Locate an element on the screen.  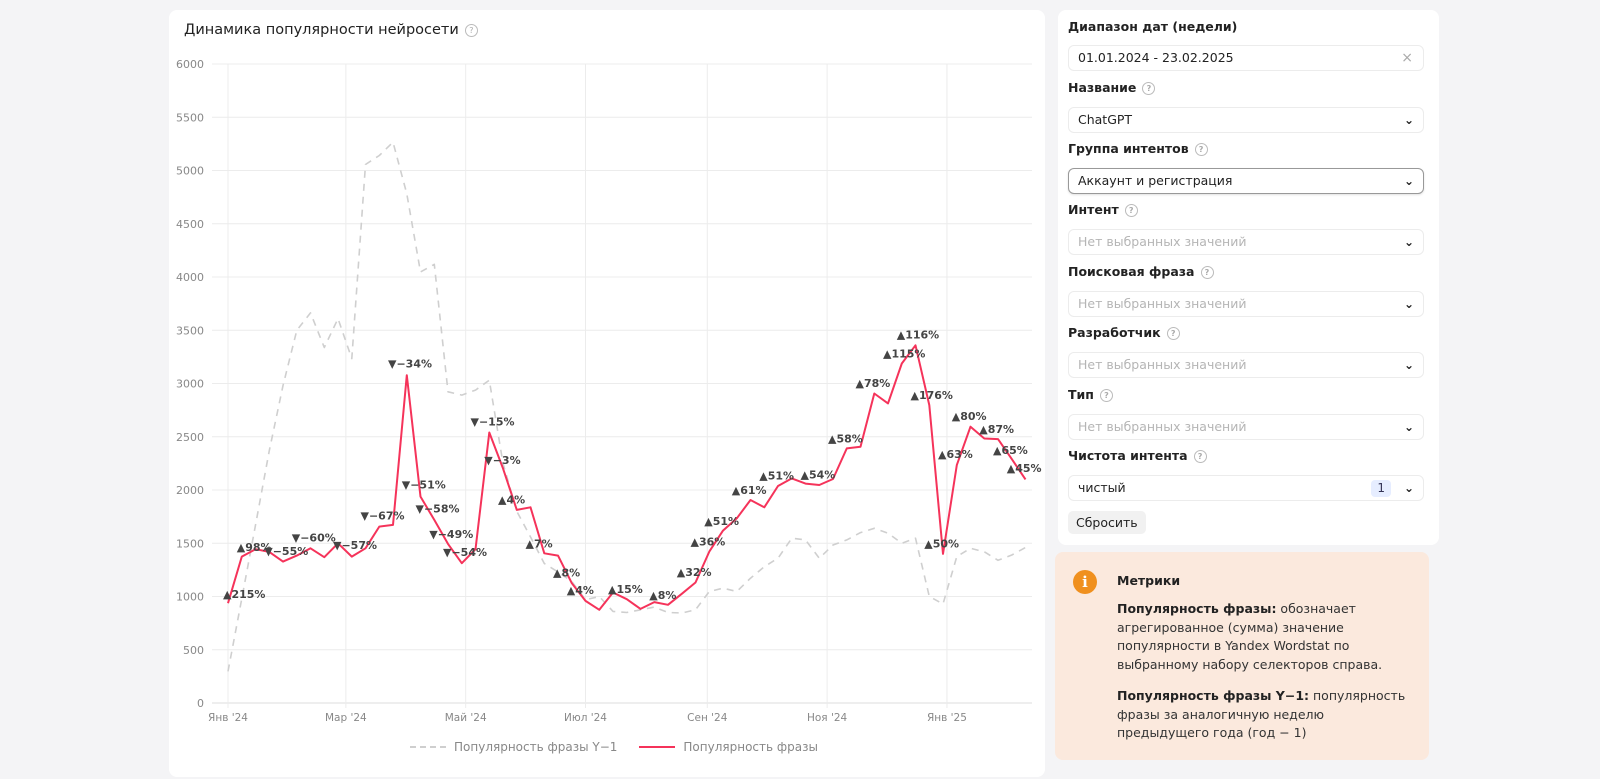
intent-group-value: Аккаунт и регистрация is located at coordinates (1155, 180).